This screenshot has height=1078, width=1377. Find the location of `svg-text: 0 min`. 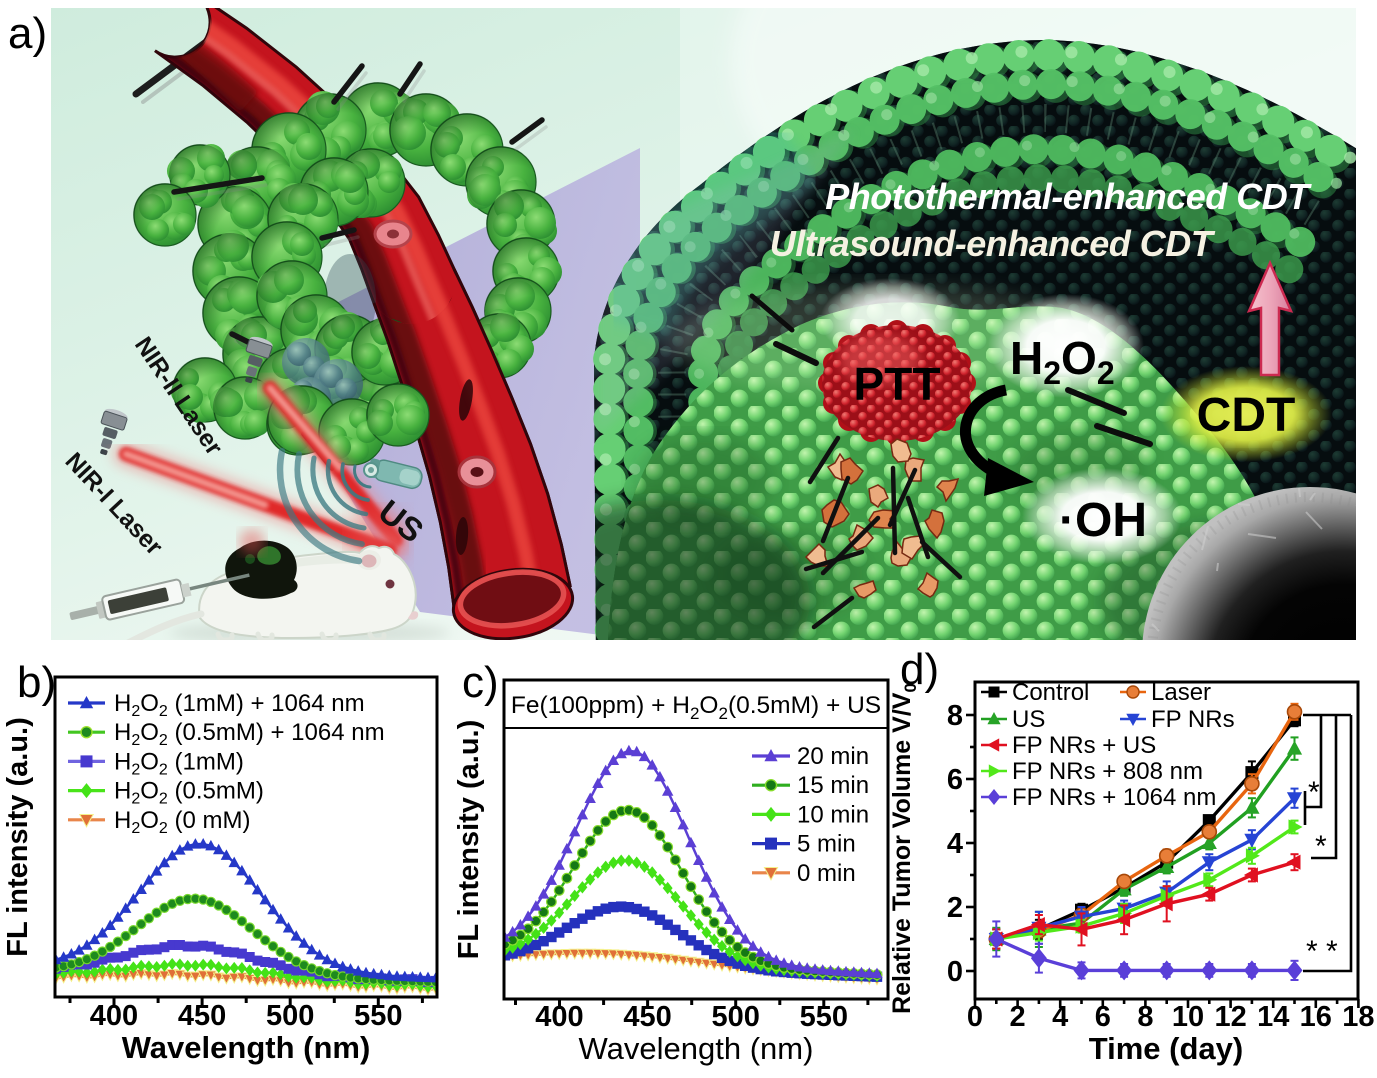

svg-text: 0 min is located at coordinates (826, 873).